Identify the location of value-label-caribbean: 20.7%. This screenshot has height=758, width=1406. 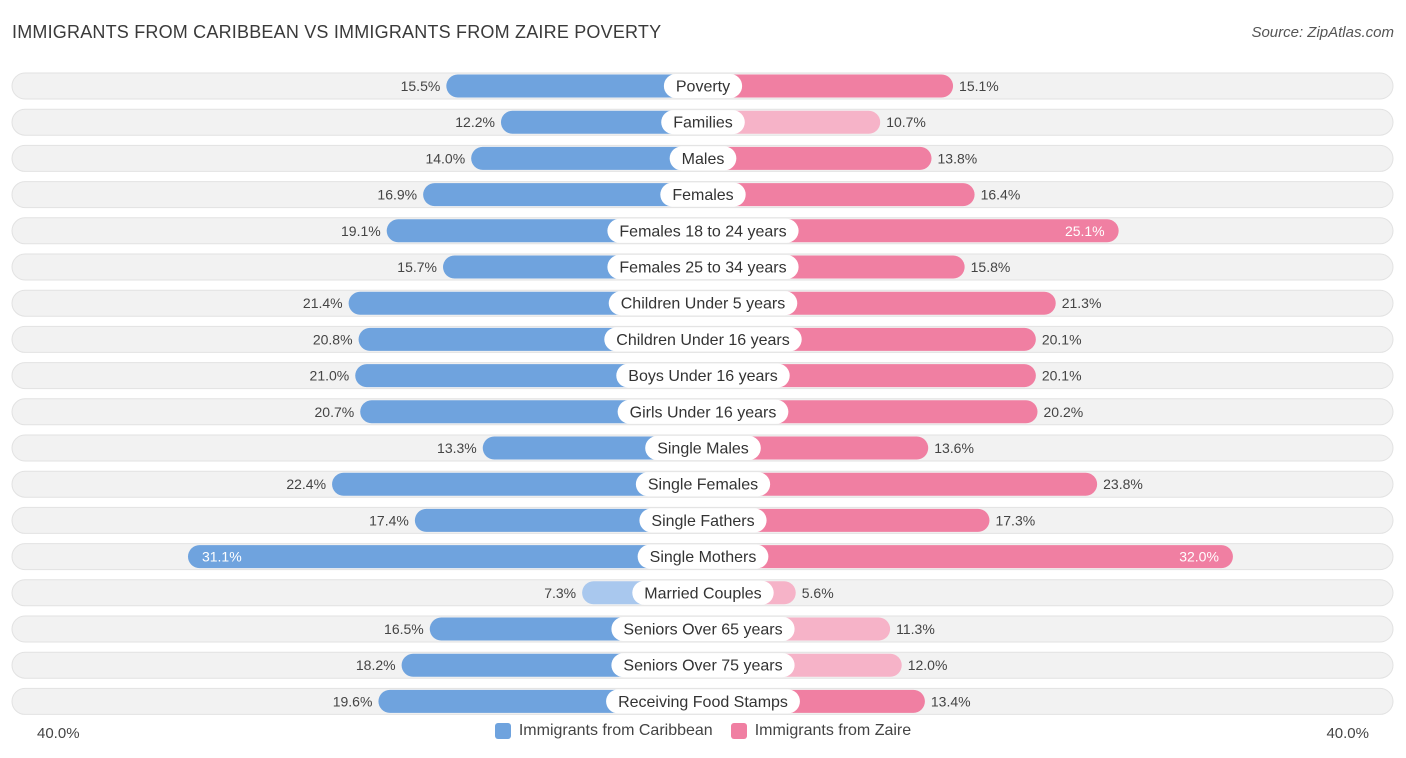
(335, 412).